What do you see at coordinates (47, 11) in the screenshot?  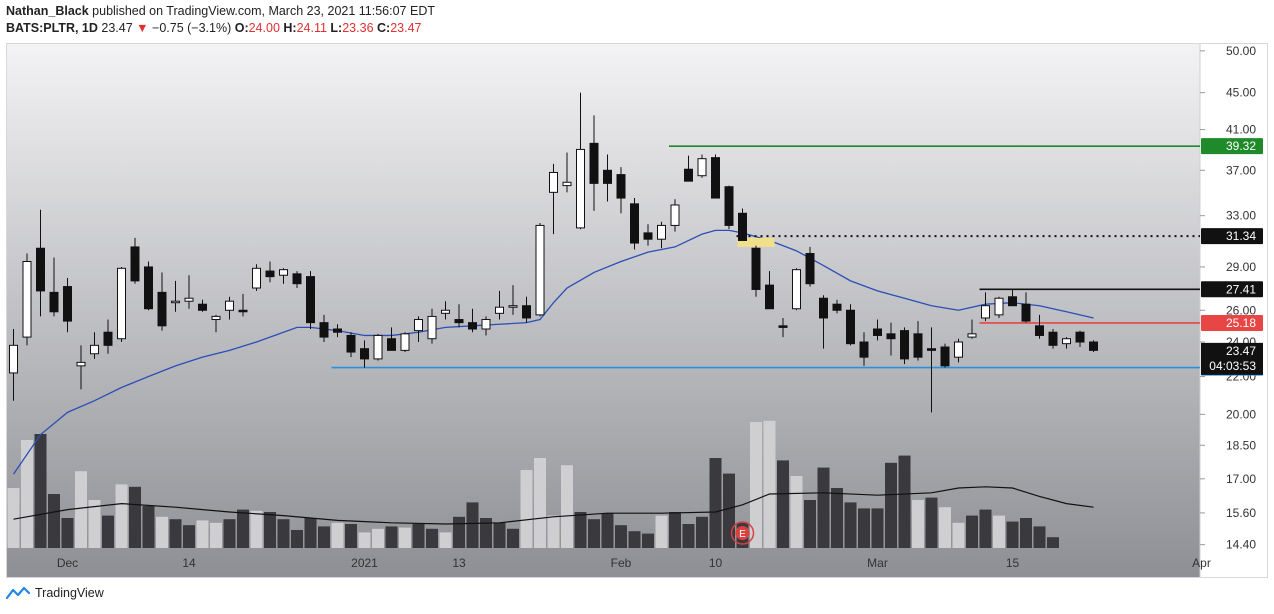 I see `author-name: Nathan_Black` at bounding box center [47, 11].